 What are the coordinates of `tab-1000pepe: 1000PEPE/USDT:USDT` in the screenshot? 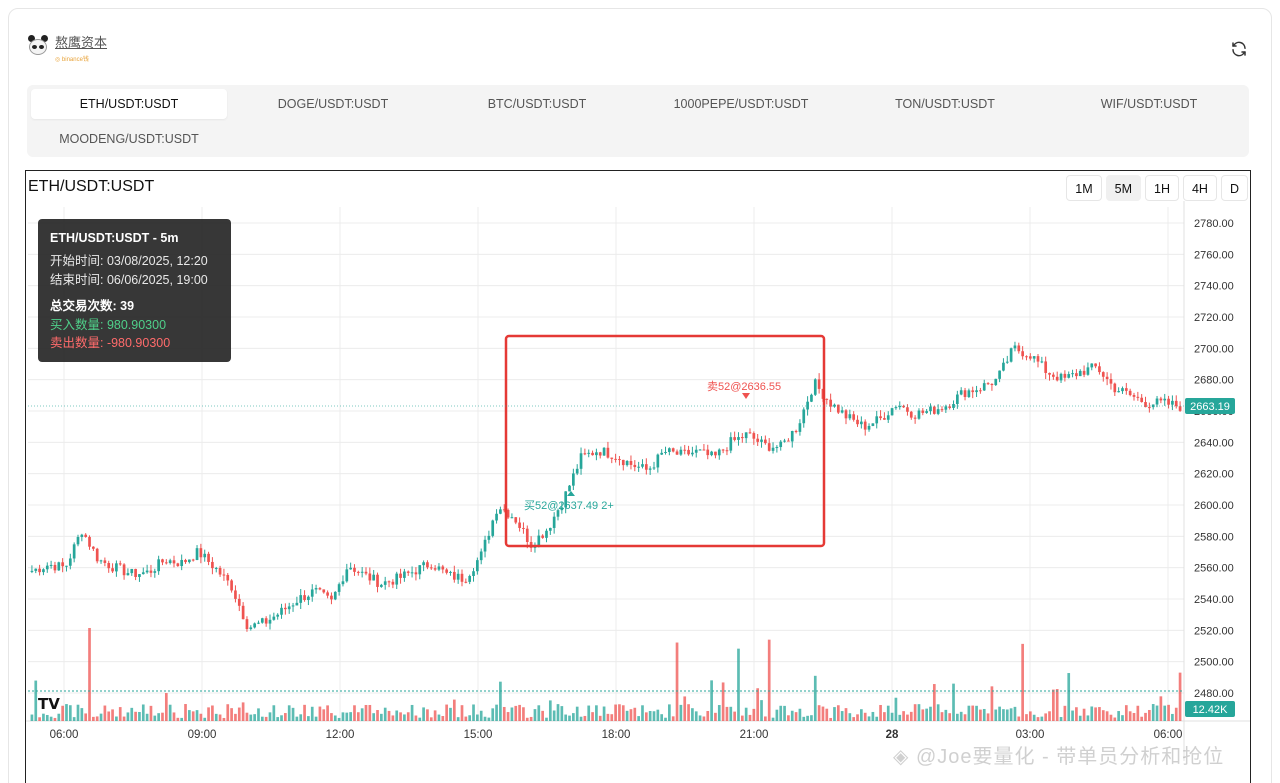 It's located at (741, 104).